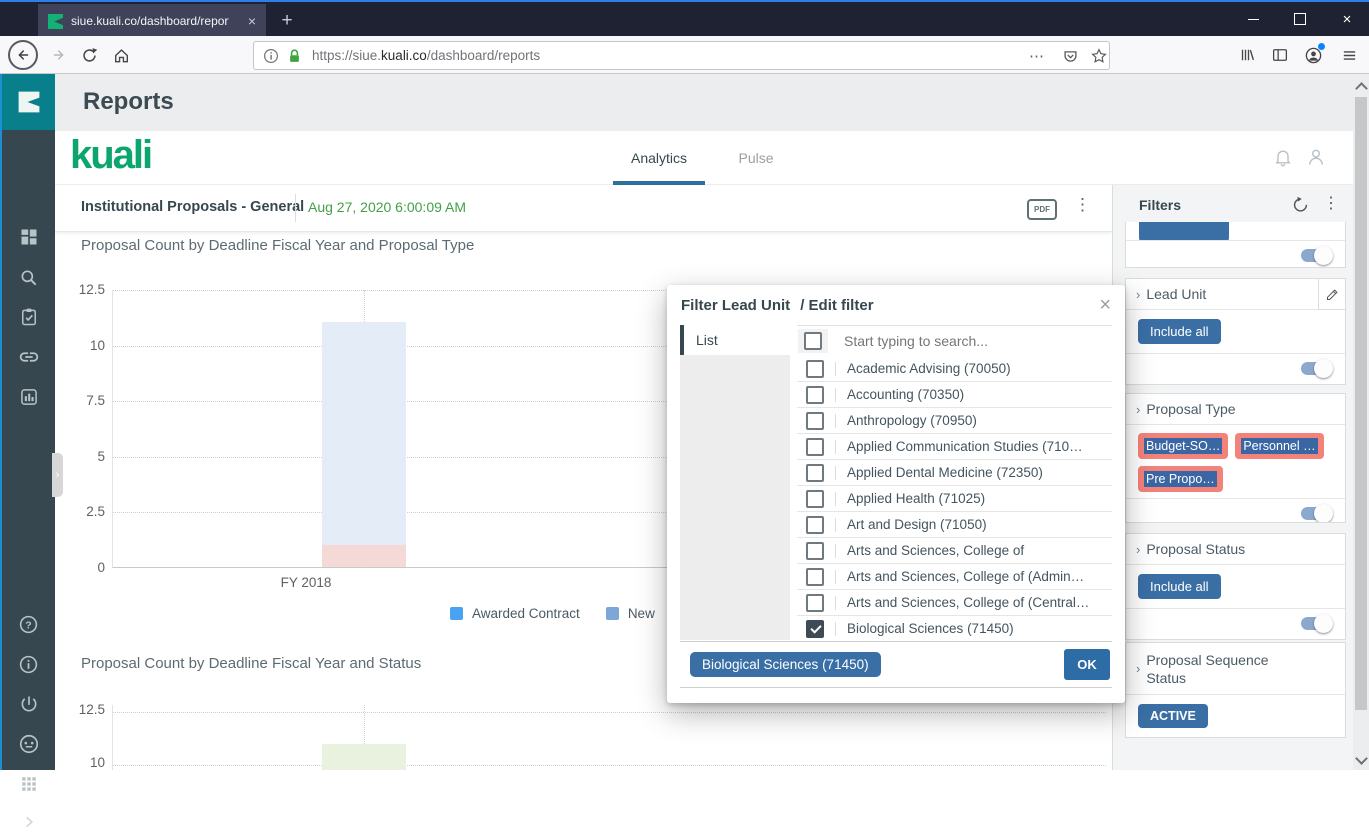 The width and height of the screenshot is (1369, 835). I want to click on sidebar-expand-icon, so click(28, 822).